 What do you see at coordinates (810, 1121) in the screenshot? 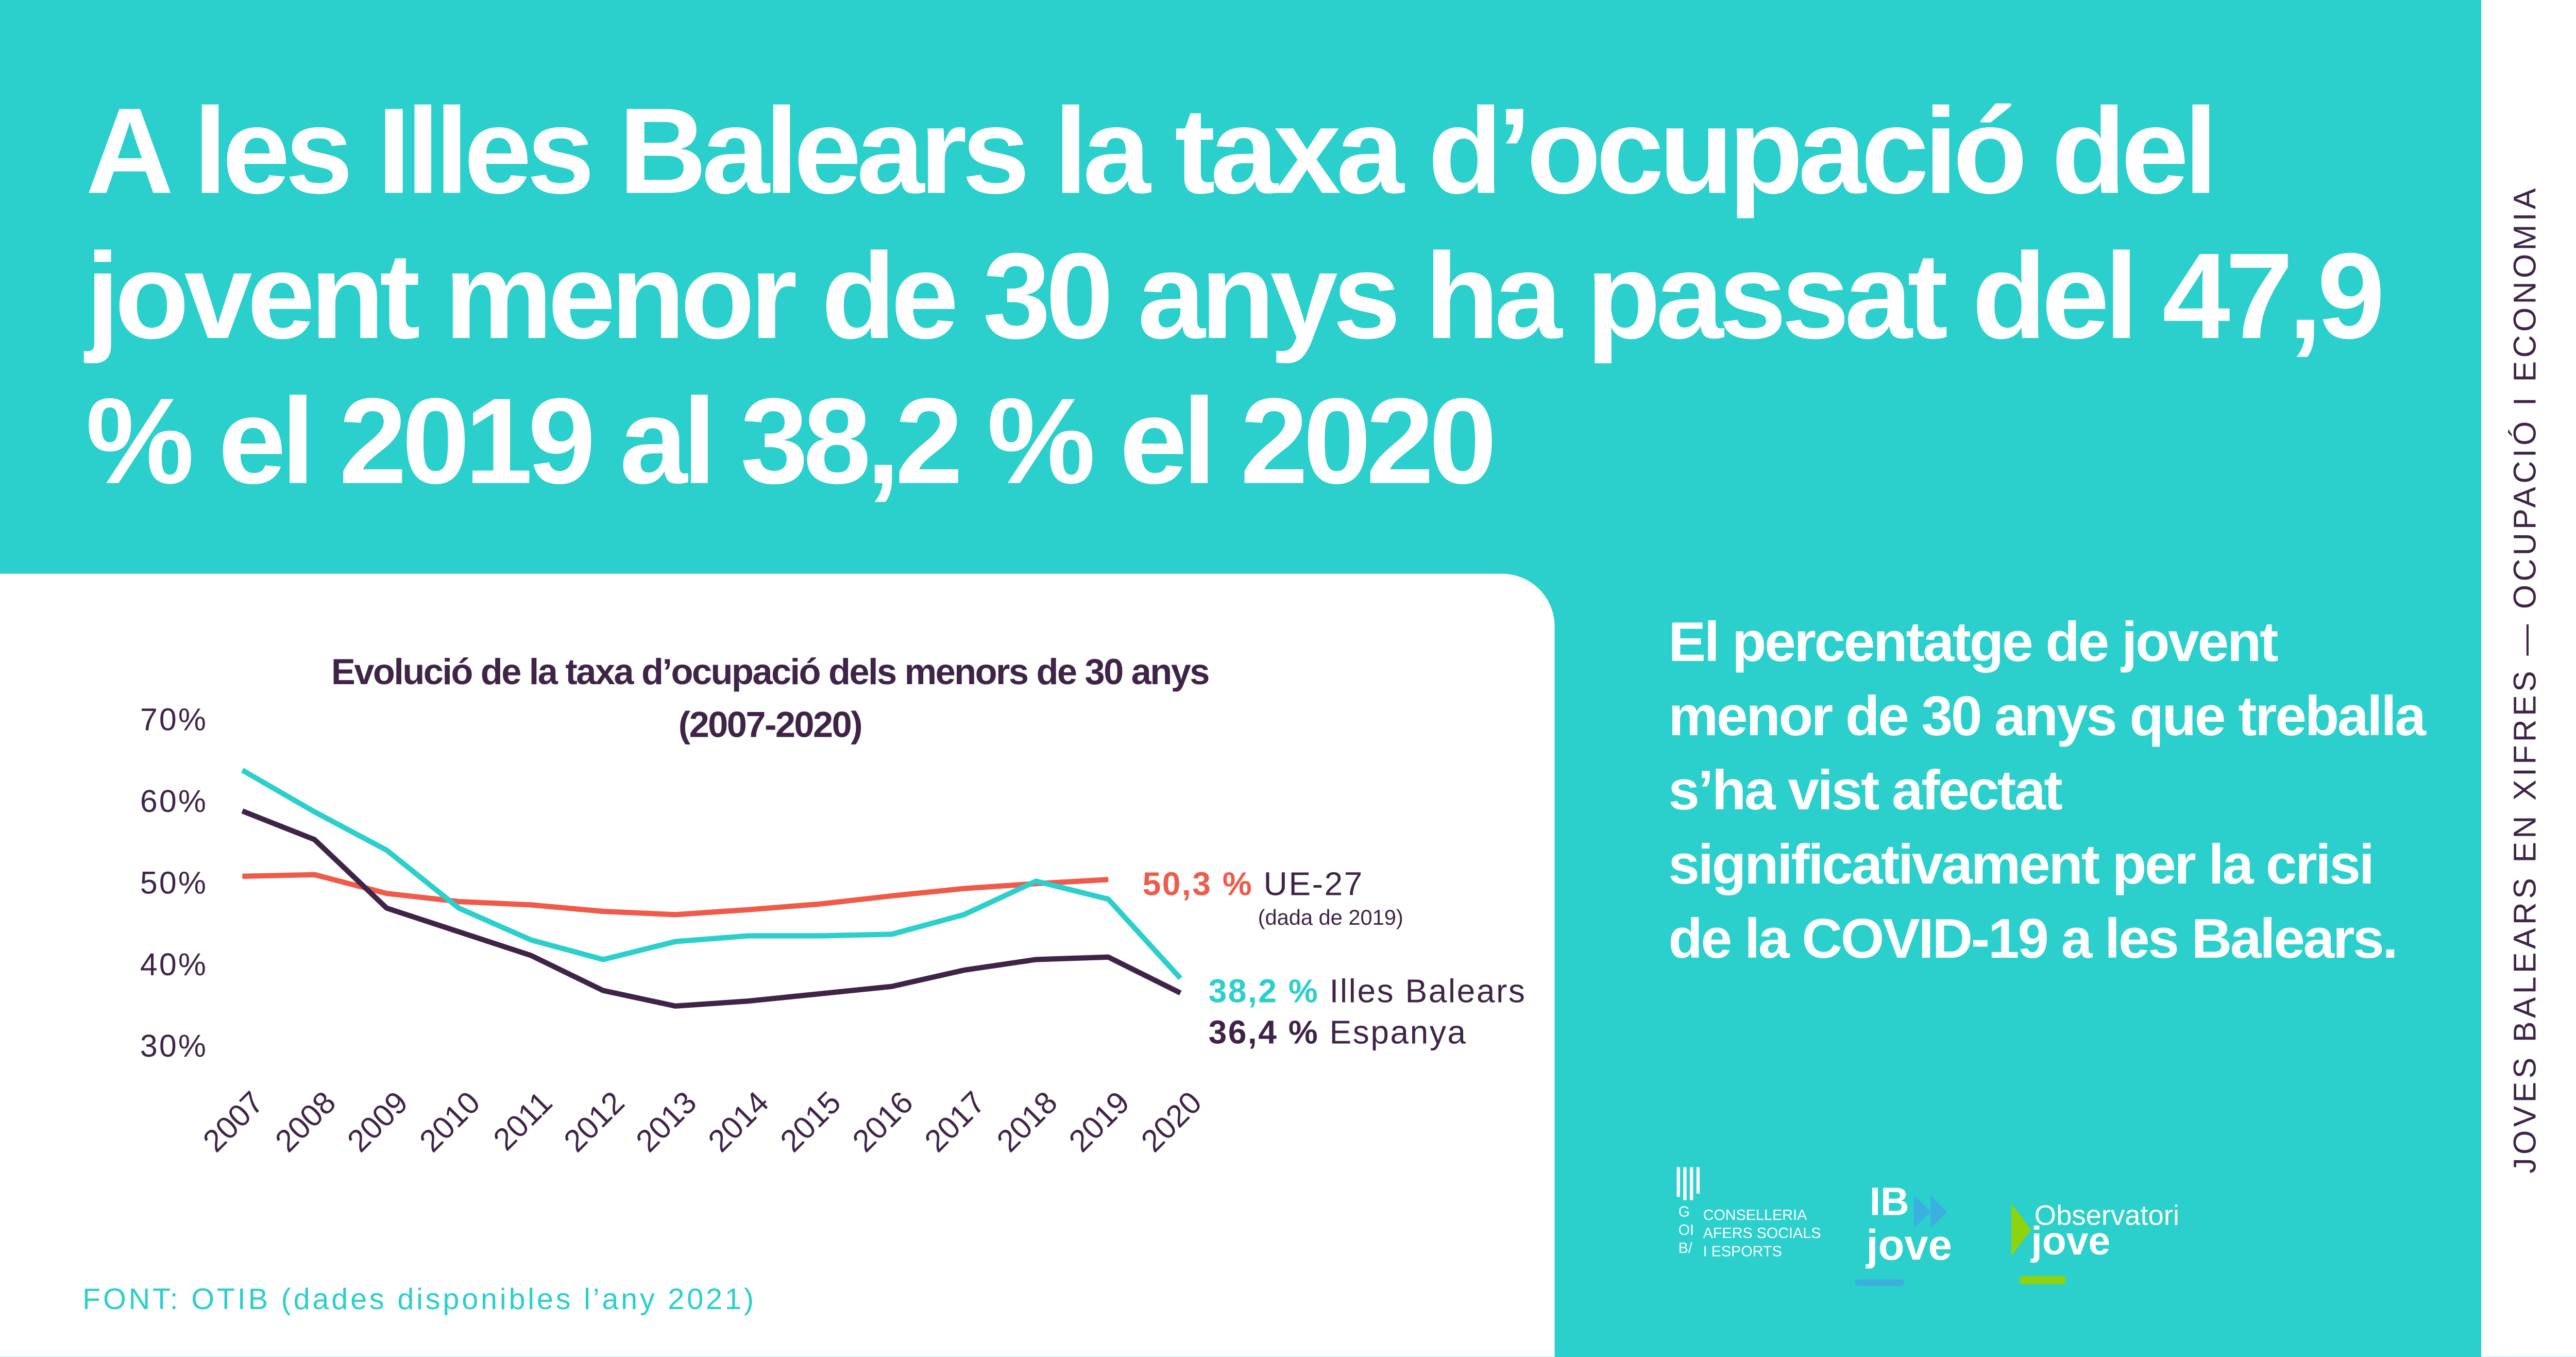
I see `x-tick-label: 2015` at bounding box center [810, 1121].